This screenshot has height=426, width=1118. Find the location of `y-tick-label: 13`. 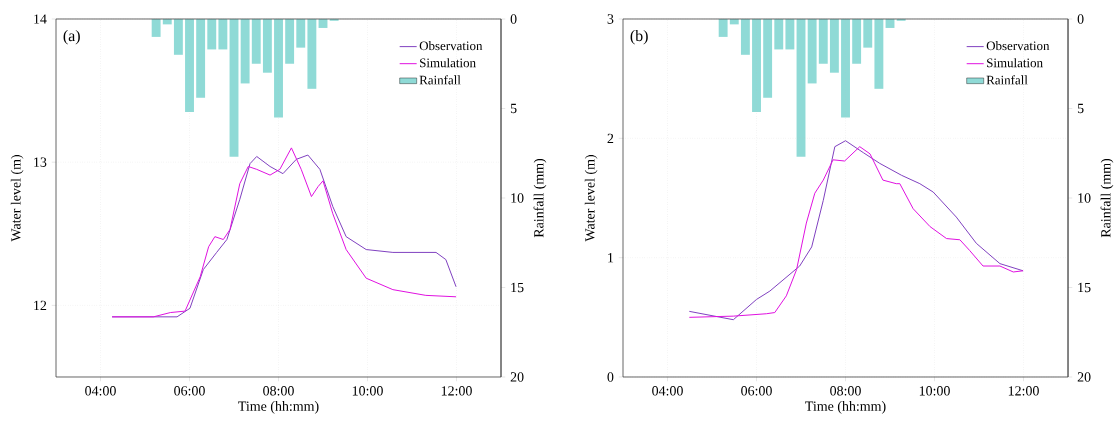

y-tick-label: 13 is located at coordinates (40, 162).